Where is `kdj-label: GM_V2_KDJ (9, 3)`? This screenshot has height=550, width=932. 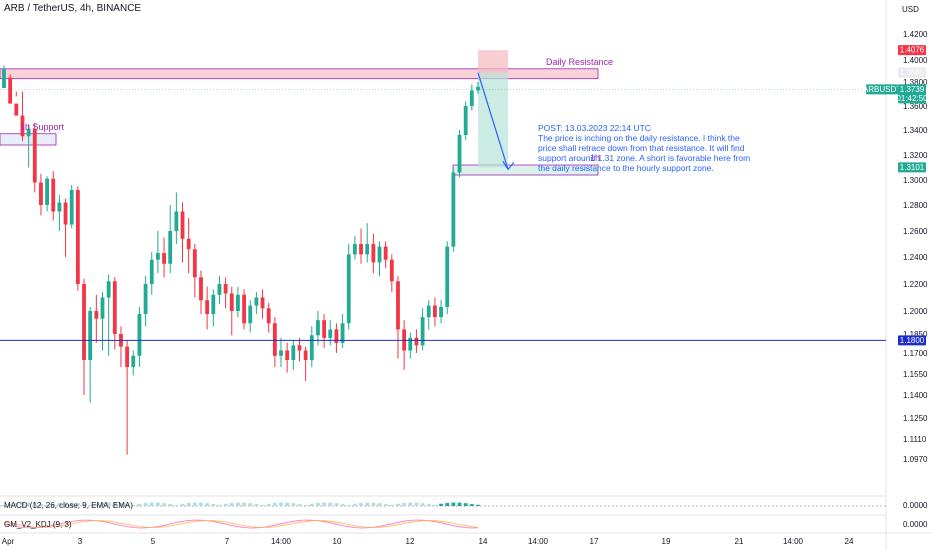
kdj-label: GM_V2_KDJ (9, 3) is located at coordinates (38, 524).